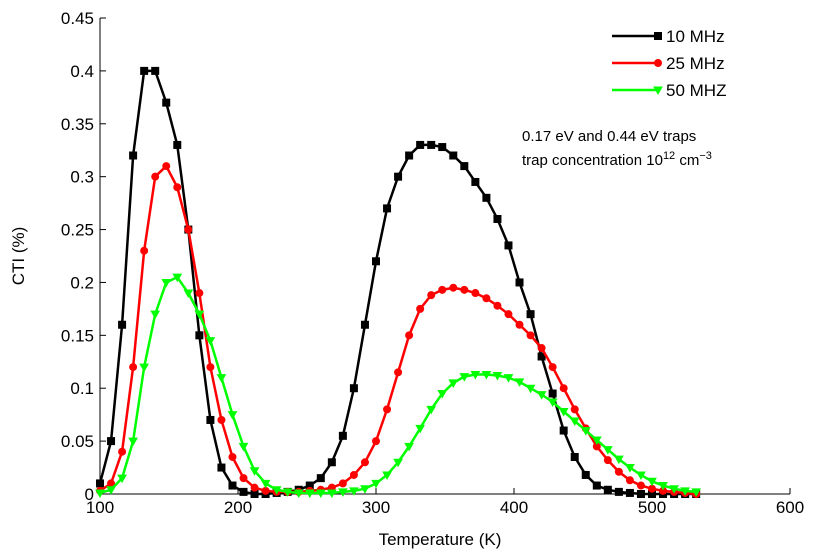 The height and width of the screenshot is (554, 830). I want to click on y-axis-label: CTI (%), so click(18, 256).